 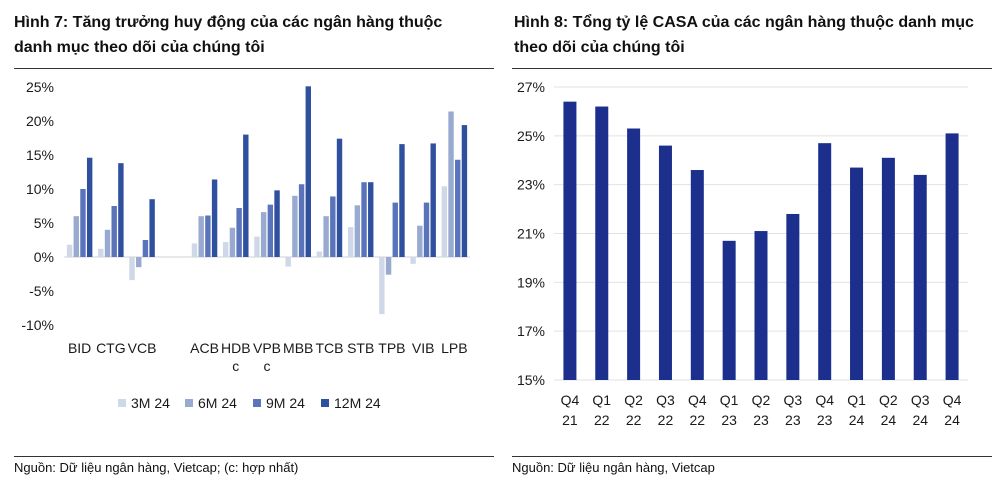 What do you see at coordinates (204, 348) in the screenshot?
I see `x-tick-label: ACB` at bounding box center [204, 348].